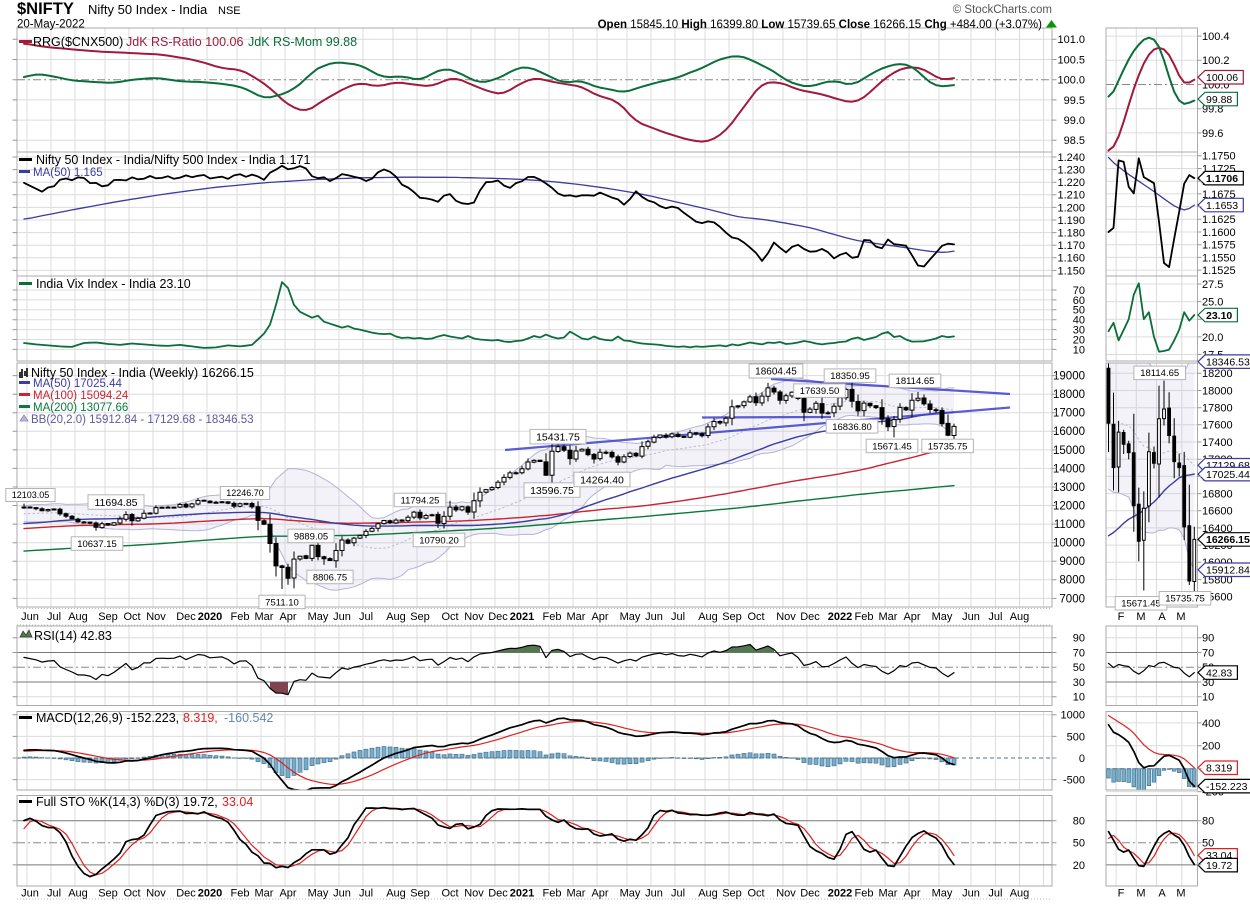  Describe the element at coordinates (1069, 544) in the screenshot. I see `svg-text: 10000` at that location.